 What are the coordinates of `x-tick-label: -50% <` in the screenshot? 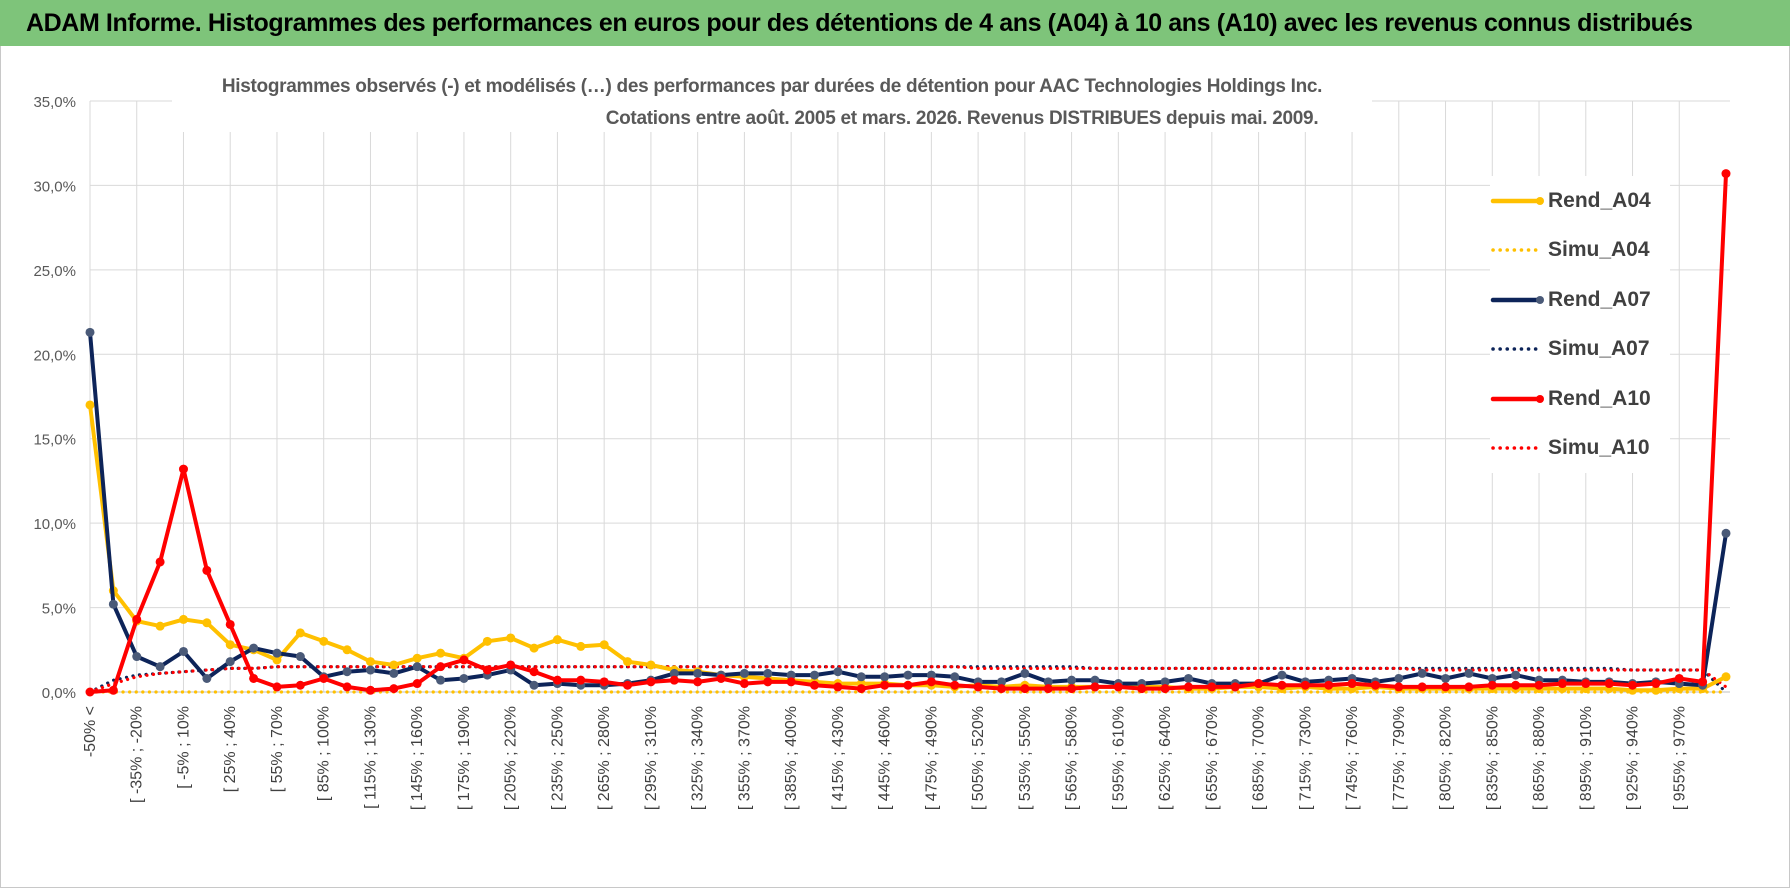 It's located at (90, 731).